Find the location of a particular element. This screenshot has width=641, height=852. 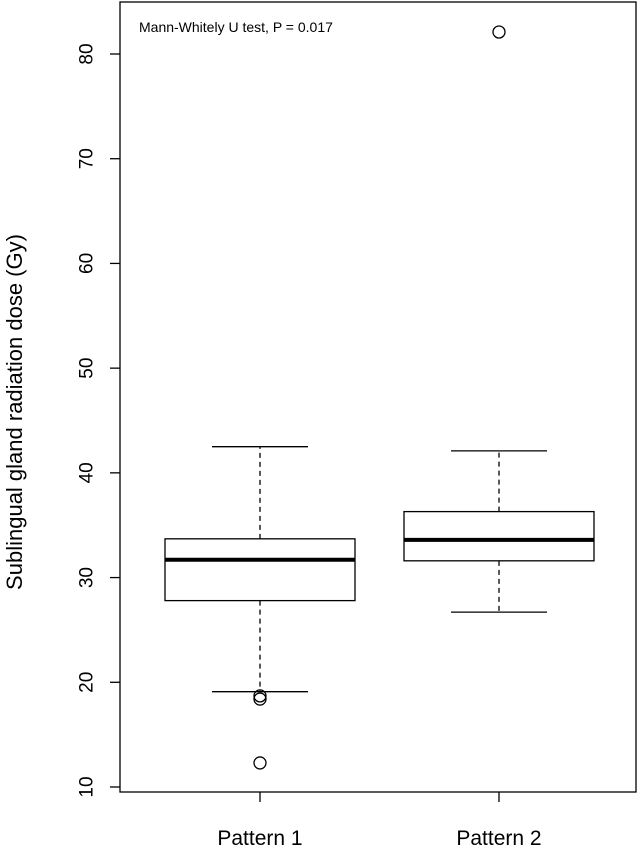

test-annotation: Mann-Whitely U test, P = 0.017 is located at coordinates (236, 27).